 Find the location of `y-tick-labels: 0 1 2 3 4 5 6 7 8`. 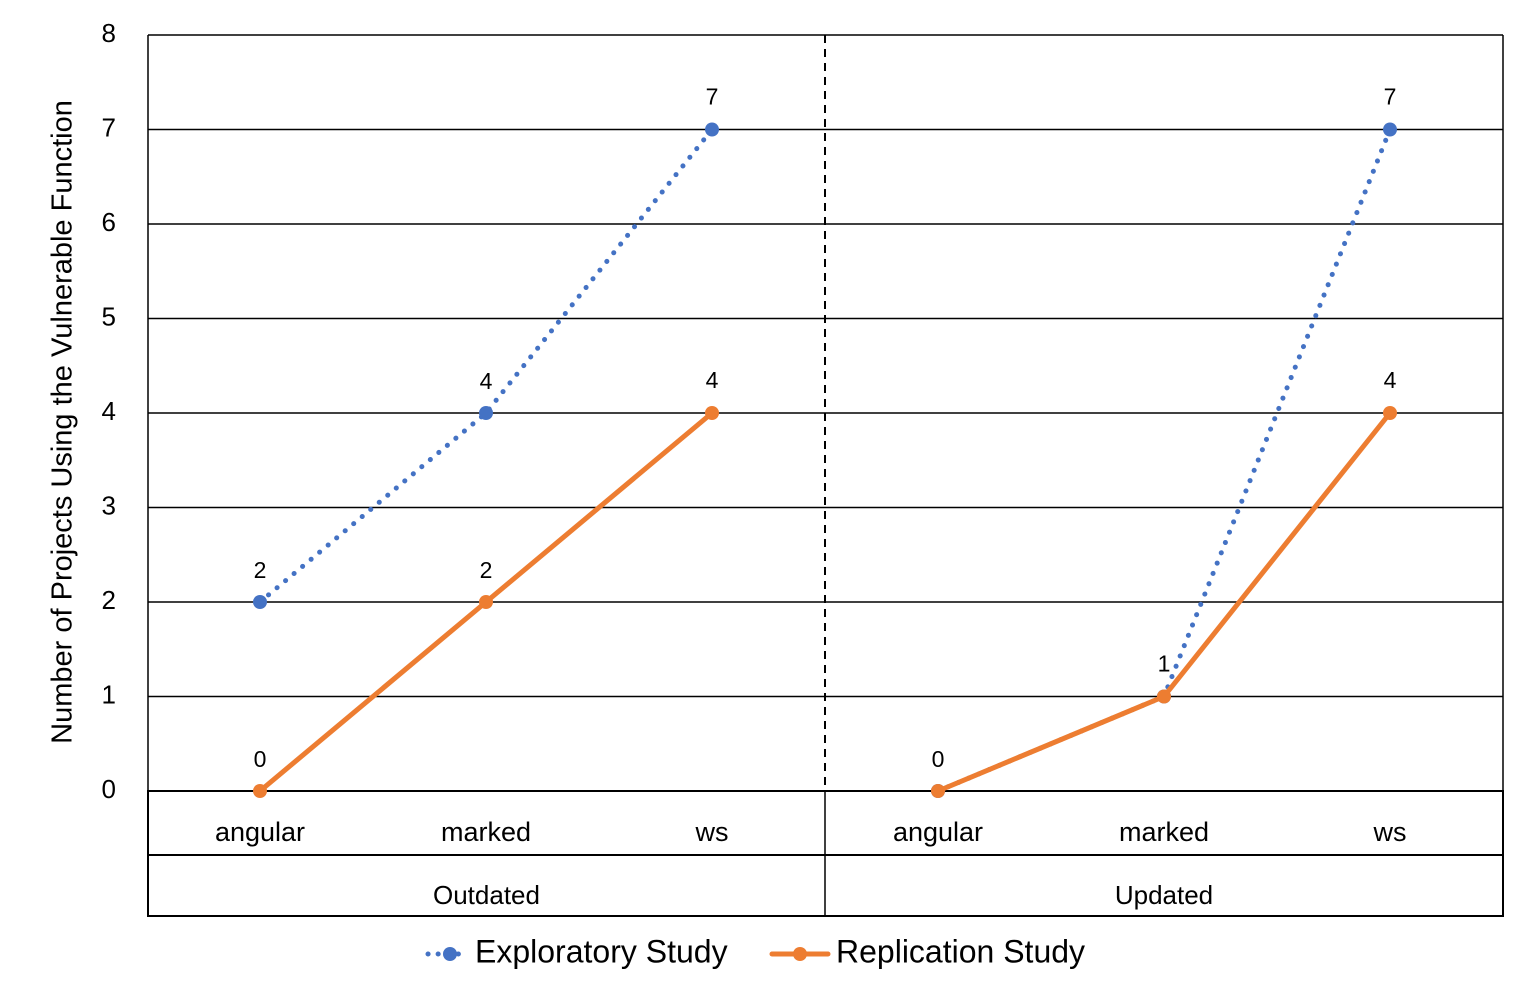

y-tick-labels: 0 1 2 3 4 5 6 7 8 is located at coordinates (109, 411).